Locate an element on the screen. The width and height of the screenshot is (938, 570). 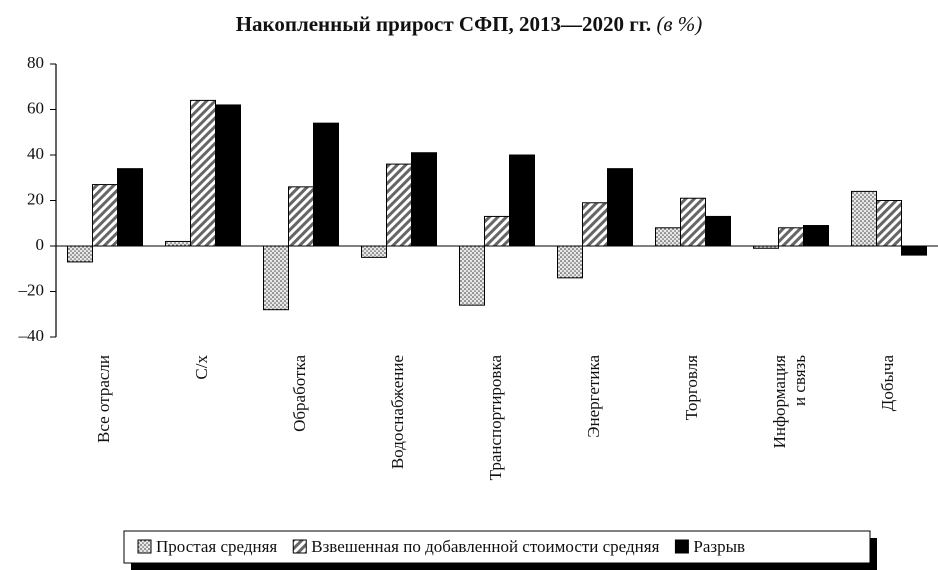
y-tick-label: 0 is located at coordinates (40, 244).